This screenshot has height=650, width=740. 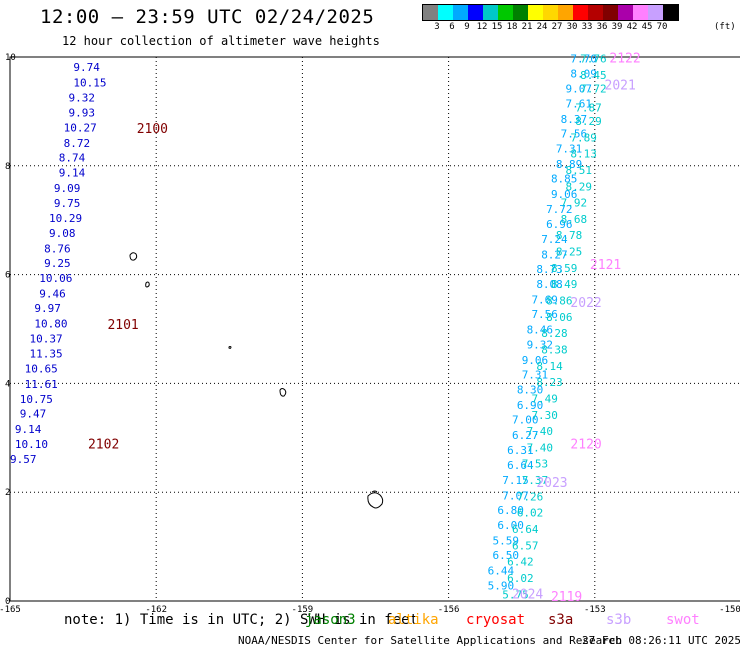 What do you see at coordinates (10, 610) in the screenshot?
I see `x-tick-label: -165` at bounding box center [10, 610].